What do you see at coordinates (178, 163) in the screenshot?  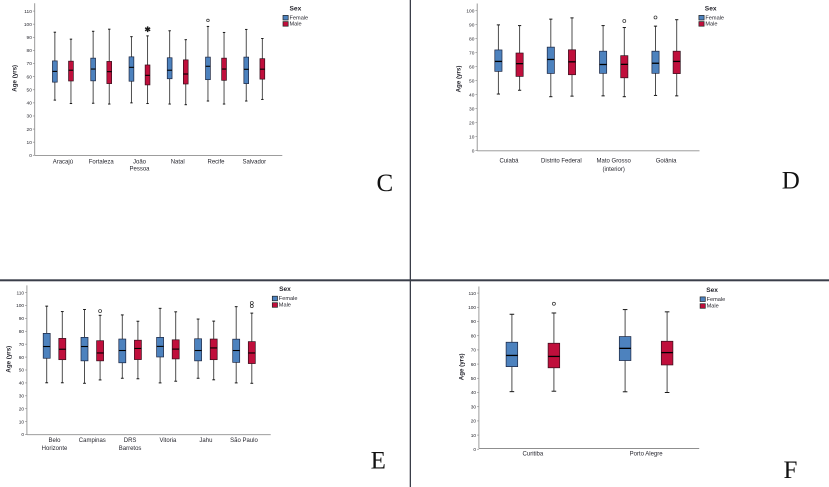 I see `svg-text: Natal` at bounding box center [178, 163].